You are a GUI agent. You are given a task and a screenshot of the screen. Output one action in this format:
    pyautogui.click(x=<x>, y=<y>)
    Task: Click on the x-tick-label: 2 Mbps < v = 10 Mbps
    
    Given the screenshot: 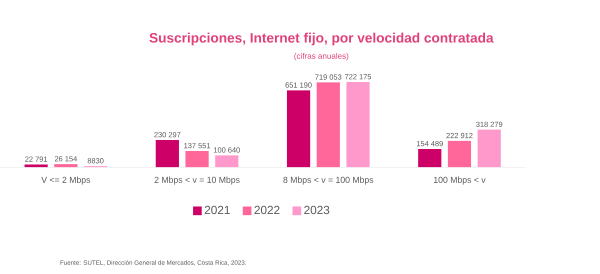 What is the action you would take?
    pyautogui.click(x=197, y=180)
    